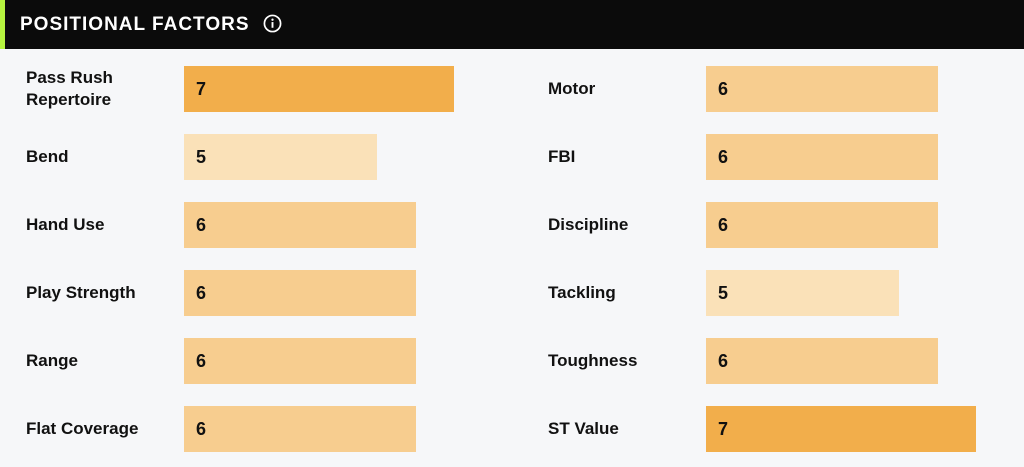  I want to click on factor-bar-fbi: 6, so click(822, 157).